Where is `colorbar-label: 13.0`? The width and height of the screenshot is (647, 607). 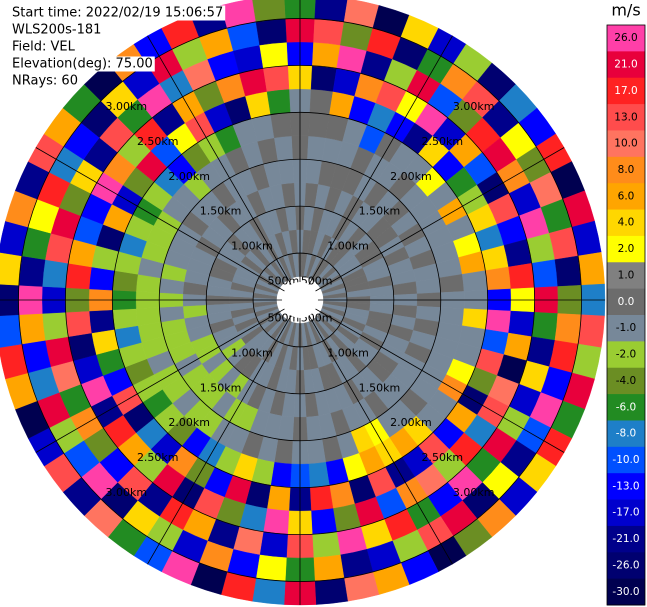
colorbar-label: 13.0 is located at coordinates (625, 117).